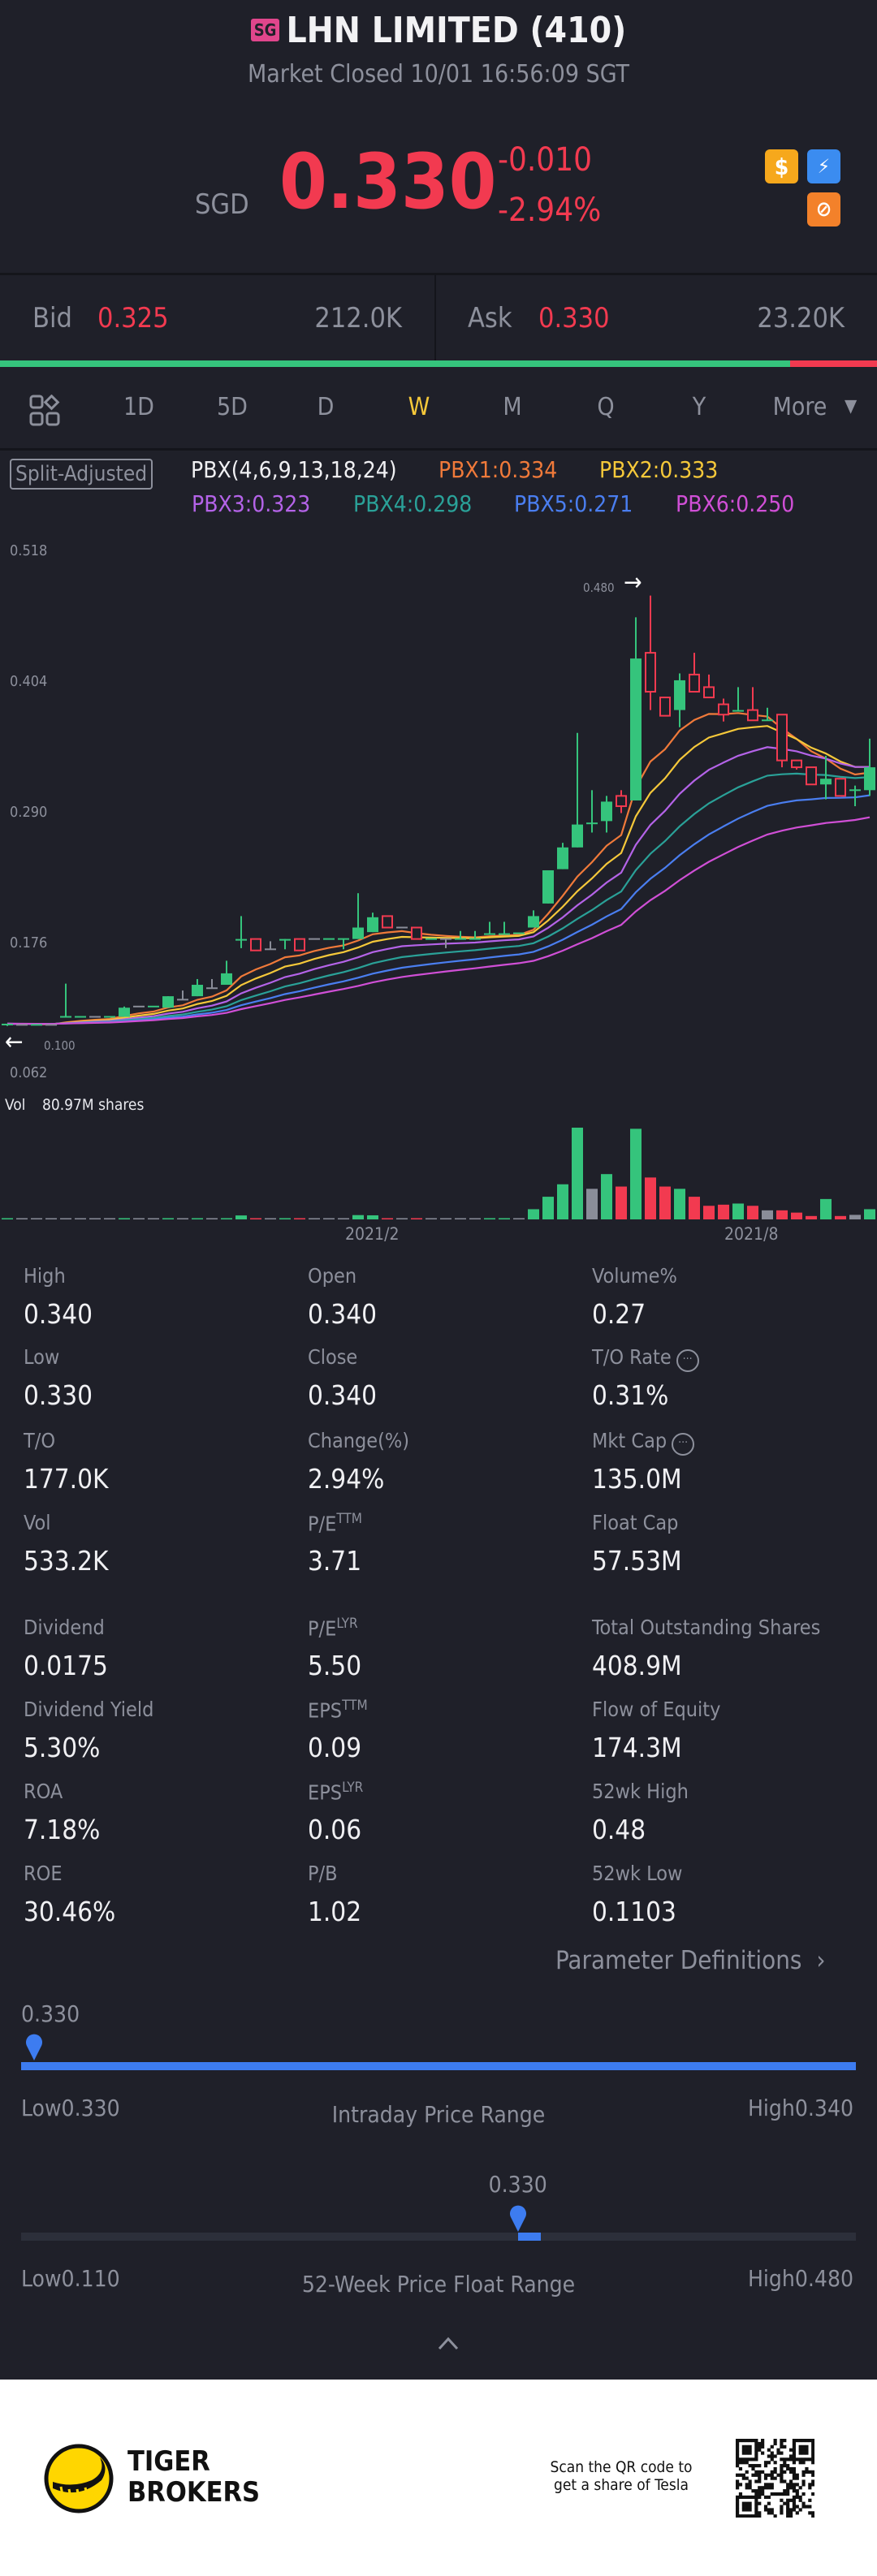 The width and height of the screenshot is (877, 2576). What do you see at coordinates (14, 1042) in the screenshot?
I see `arrow-left-icon: ←` at bounding box center [14, 1042].